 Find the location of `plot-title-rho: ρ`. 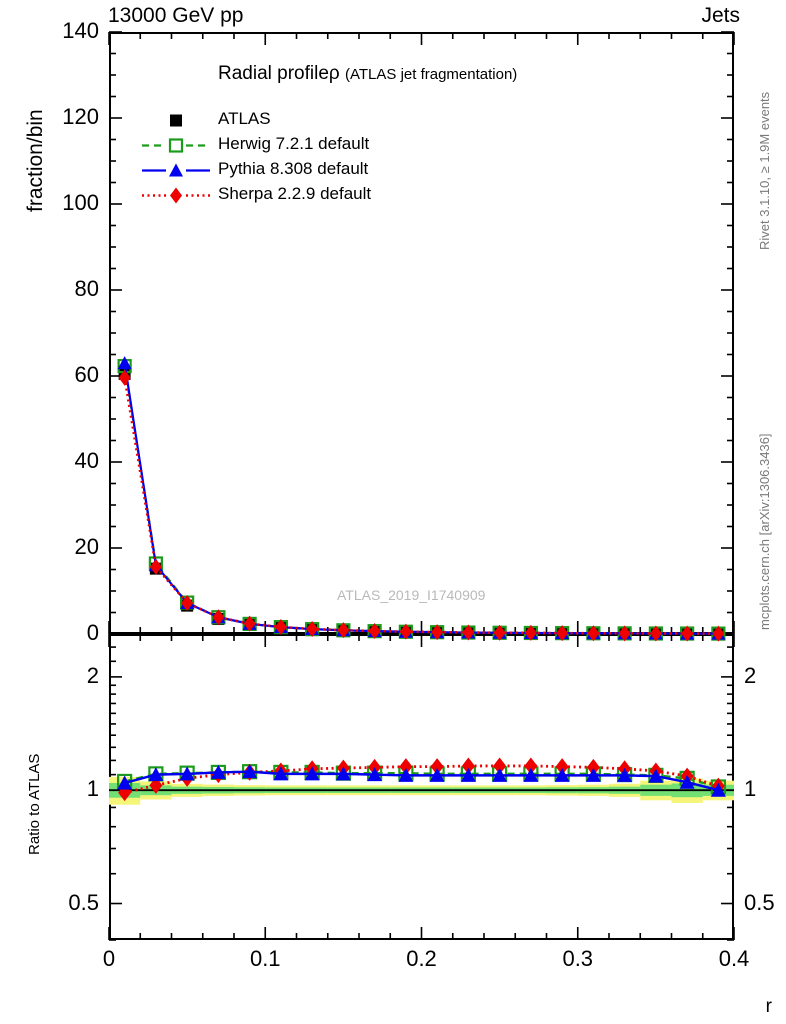

plot-title-rho: ρ is located at coordinates (334, 73).